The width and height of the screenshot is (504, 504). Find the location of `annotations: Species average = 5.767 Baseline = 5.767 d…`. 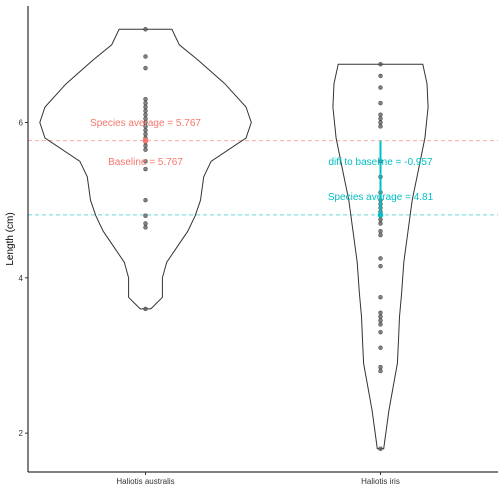

annotations: Species average = 5.767 Baseline = 5.767 d… is located at coordinates (262, 160).